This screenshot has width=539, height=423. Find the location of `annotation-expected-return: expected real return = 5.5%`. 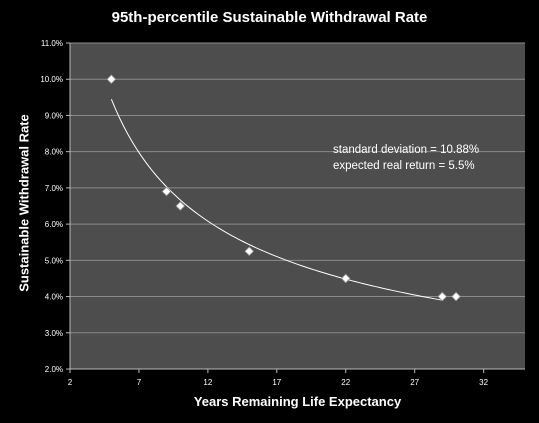

annotation-expected-return: expected real return = 5.5% is located at coordinates (404, 166).